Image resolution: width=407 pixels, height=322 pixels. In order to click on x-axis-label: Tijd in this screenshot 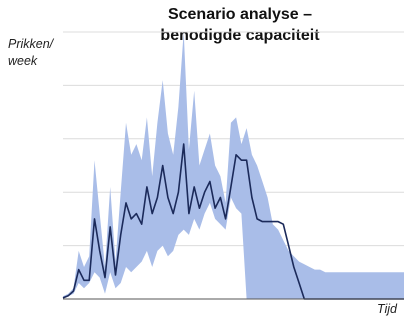, I will do `click(386, 309)`.